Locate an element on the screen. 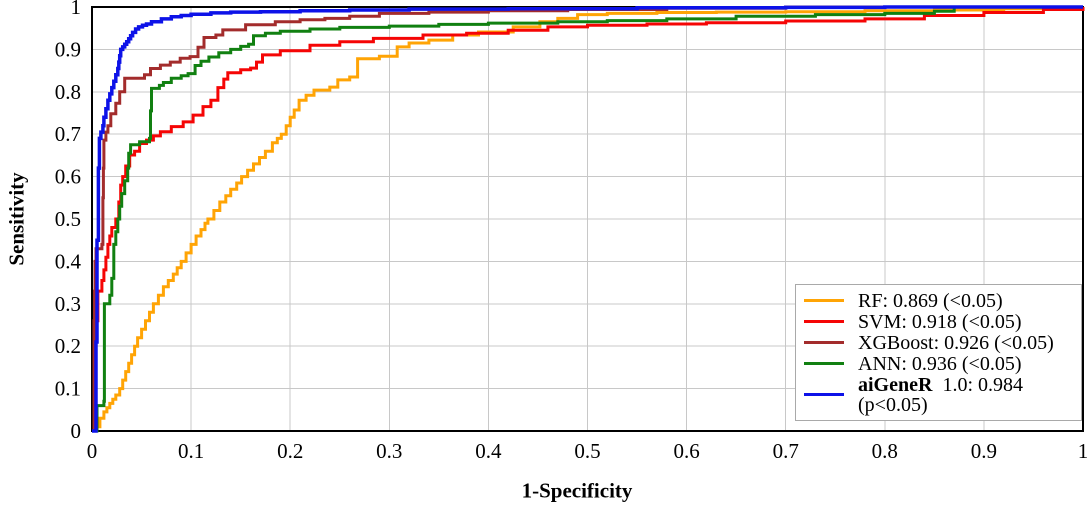  legend-item-rf: RF: 0.869 (<0.05) is located at coordinates (942, 301).